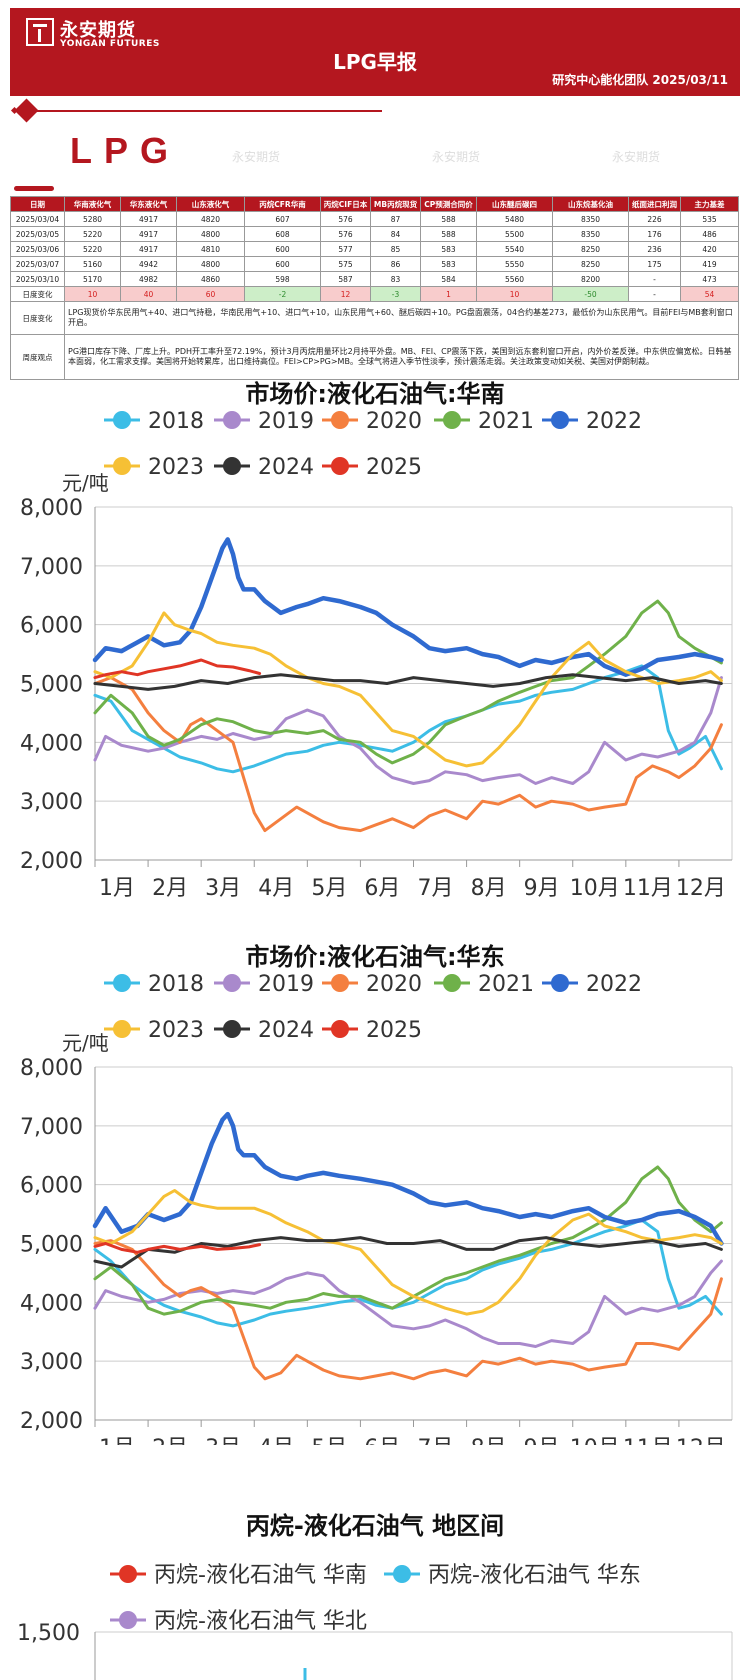 The width and height of the screenshot is (750, 1680). I want to click on x-tick-label: 7月, so click(436, 1440).